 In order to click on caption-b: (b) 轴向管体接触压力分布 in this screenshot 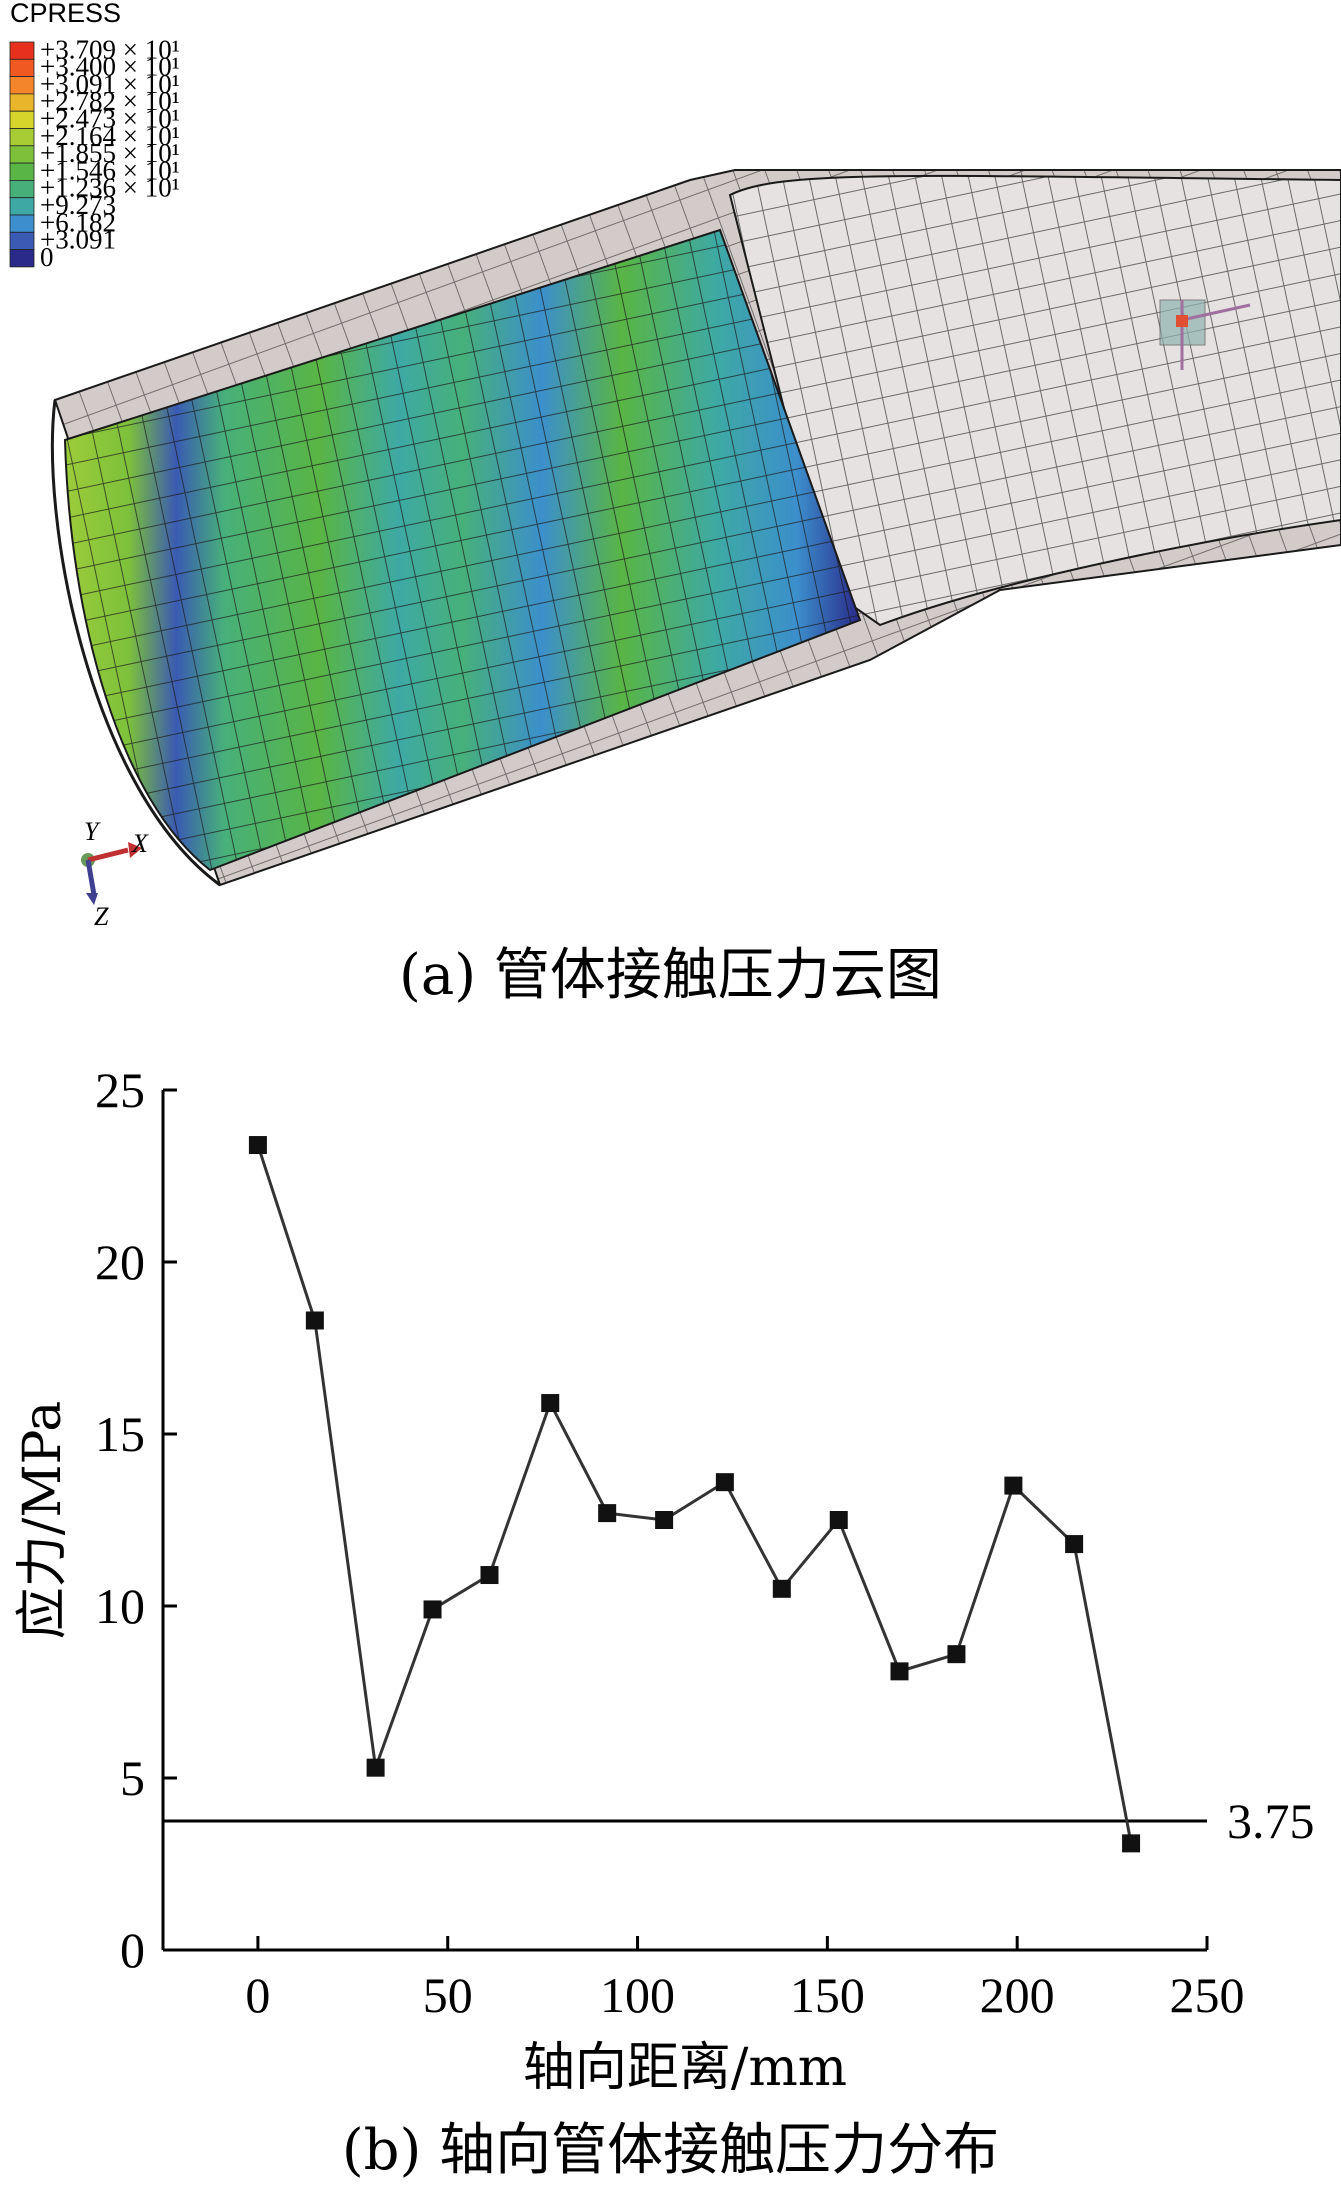, I will do `click(670, 2150)`.